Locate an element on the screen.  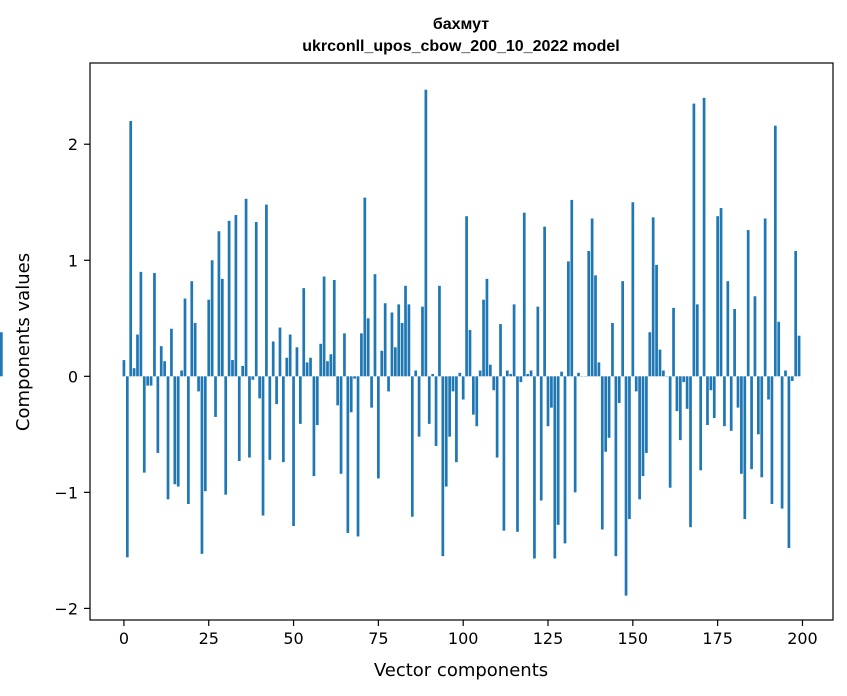
y-tick-label: 2 is located at coordinates (73, 144).